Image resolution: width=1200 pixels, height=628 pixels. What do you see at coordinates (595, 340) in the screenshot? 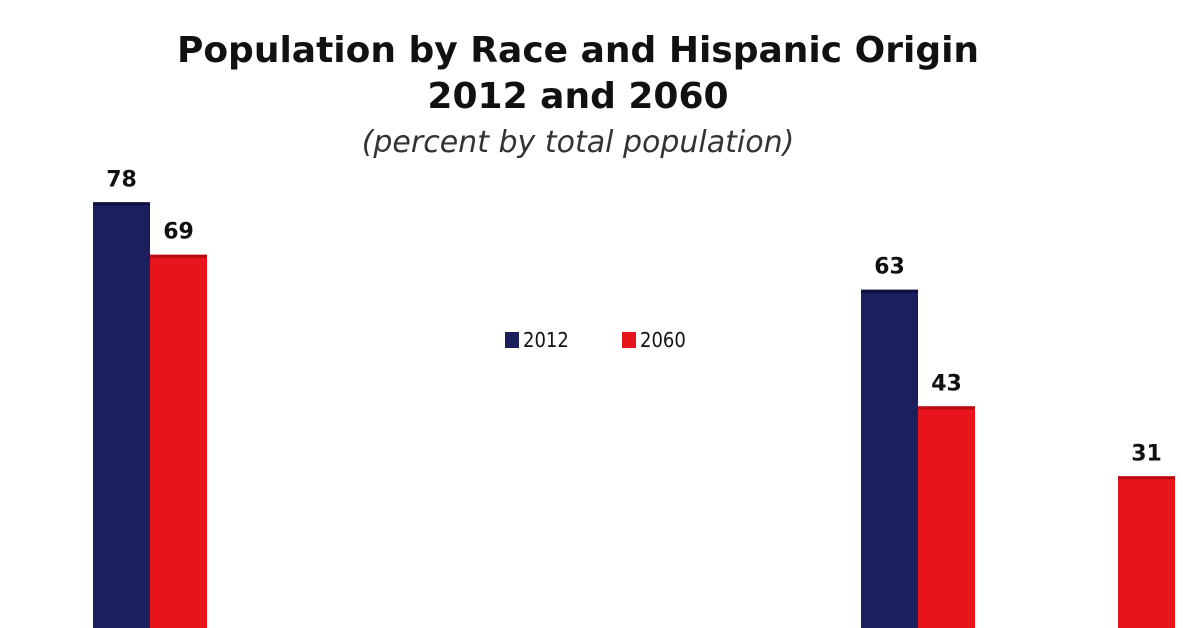
I see `legend: 2012 2060` at bounding box center [595, 340].